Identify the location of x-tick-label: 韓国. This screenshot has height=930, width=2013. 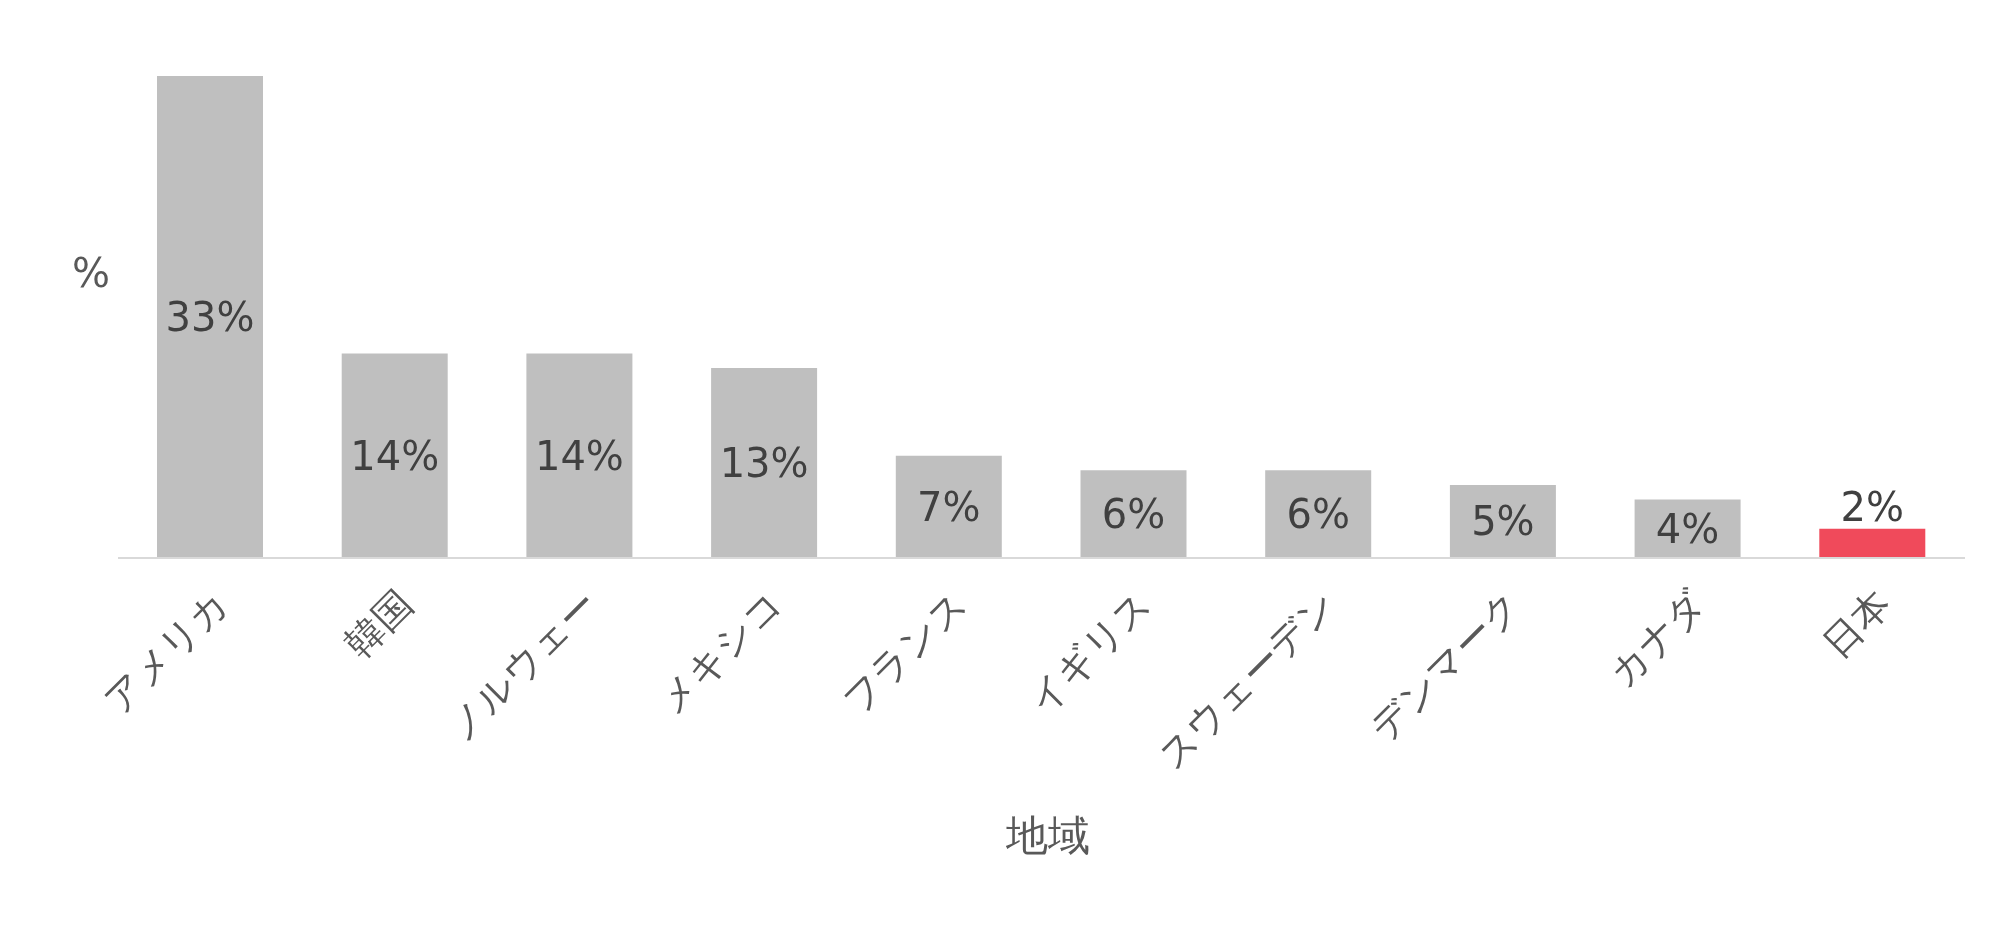
(379, 624).